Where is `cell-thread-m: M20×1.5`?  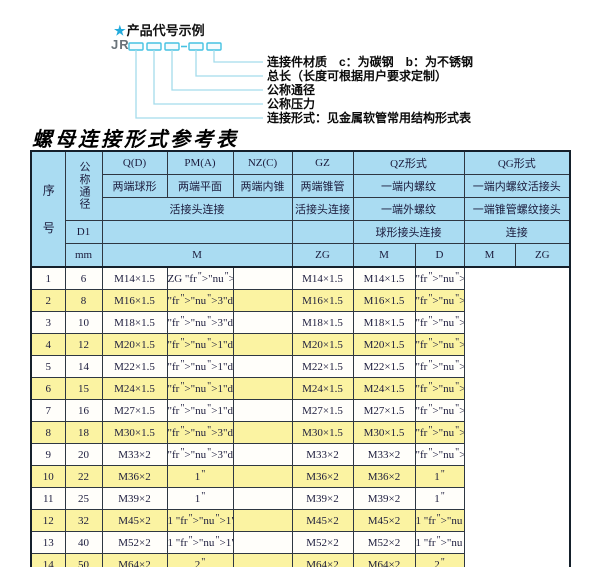 cell-thread-m: M20×1.5 is located at coordinates (134, 344).